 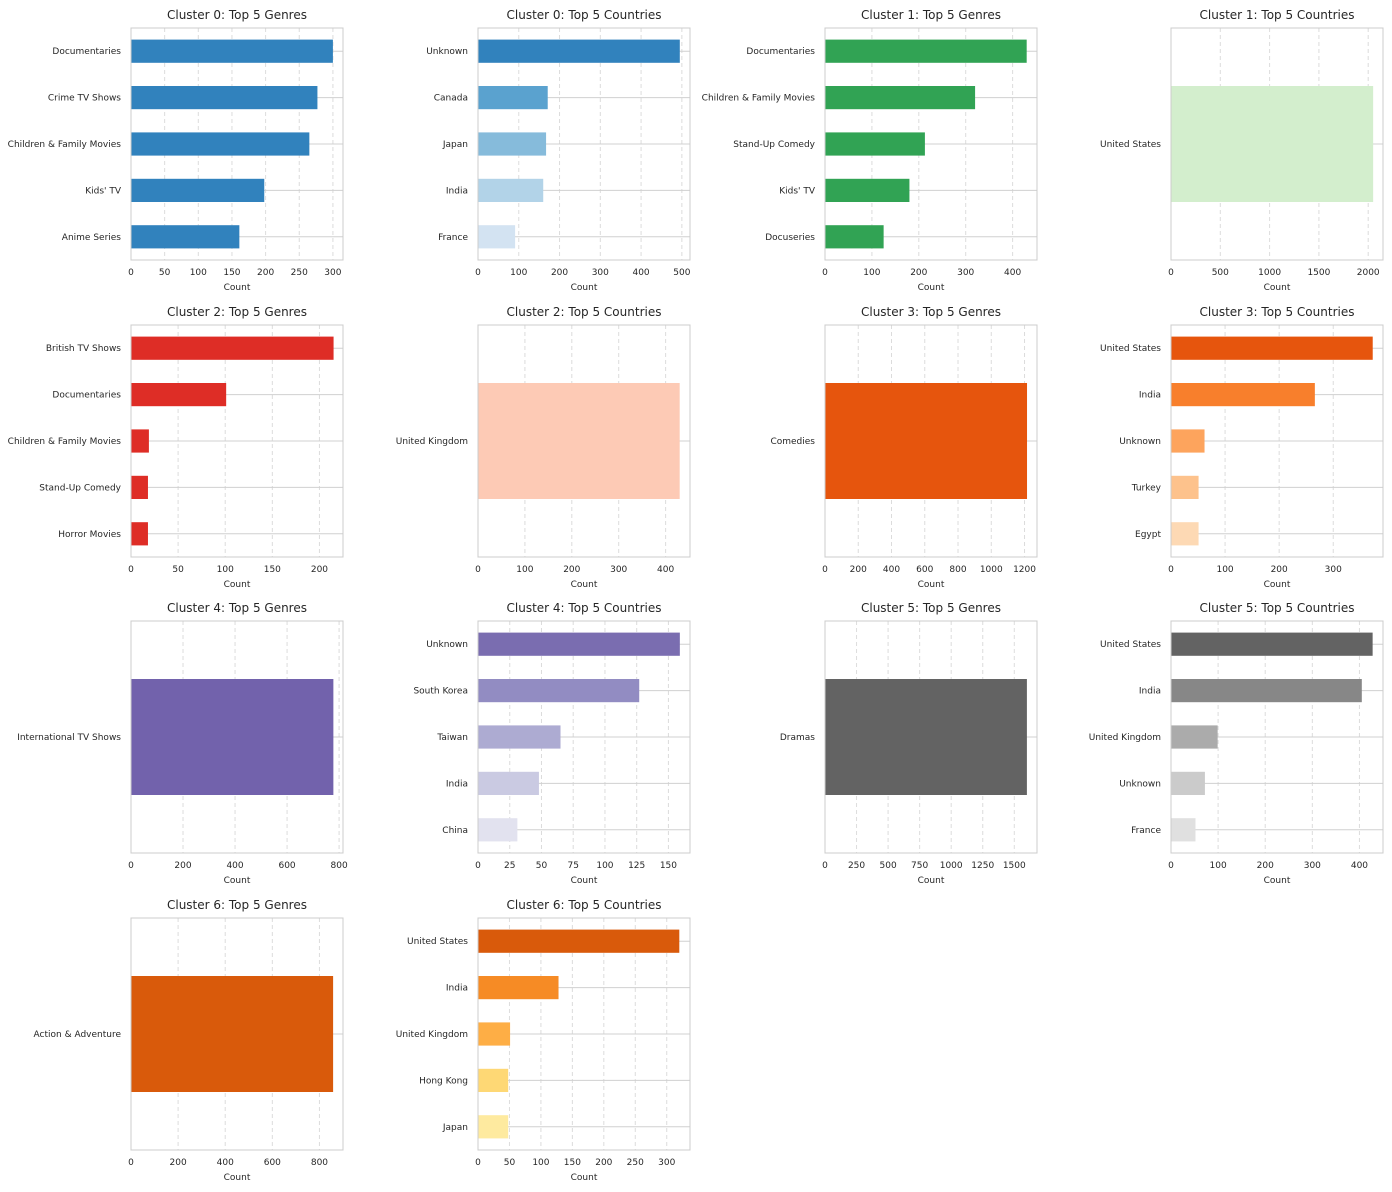 What do you see at coordinates (453, 238) in the screenshot?
I see `y-tick-label: France` at bounding box center [453, 238].